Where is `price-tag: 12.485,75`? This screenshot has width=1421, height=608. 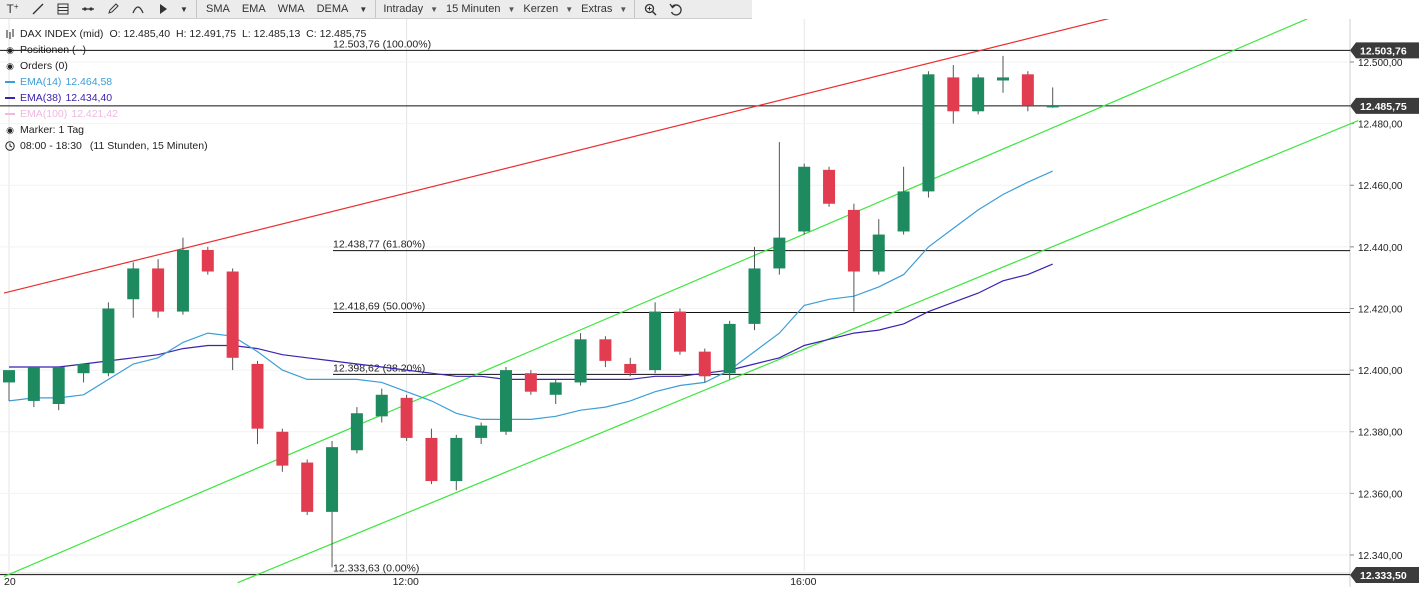 price-tag: 12.485,75 is located at coordinates (1384, 105).